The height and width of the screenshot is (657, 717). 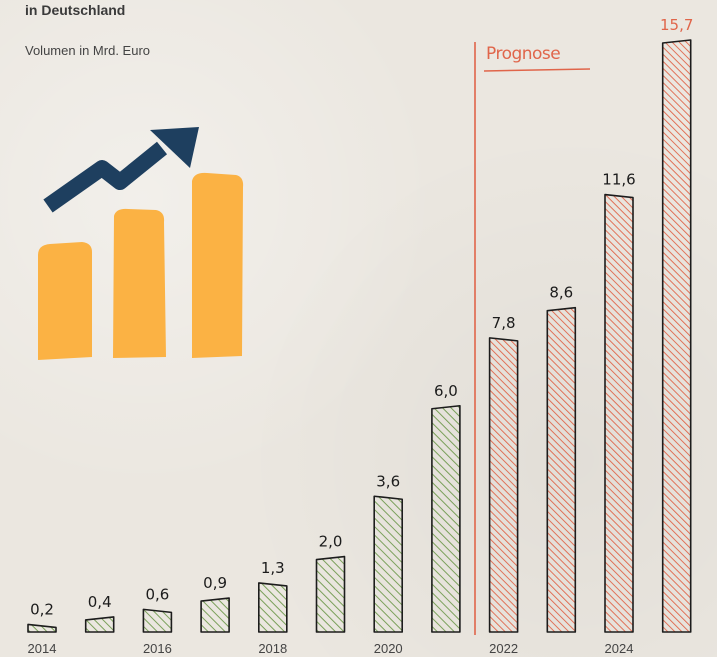 I want to click on value-label: 15,7, so click(x=676, y=25).